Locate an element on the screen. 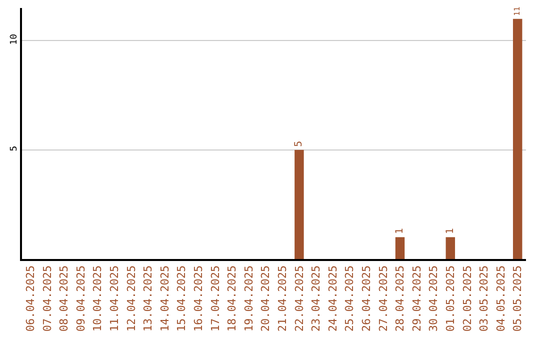 Image resolution: width=540 pixels, height=340 pixels. x-tick-label: 20.04.2025 is located at coordinates (265, 298).